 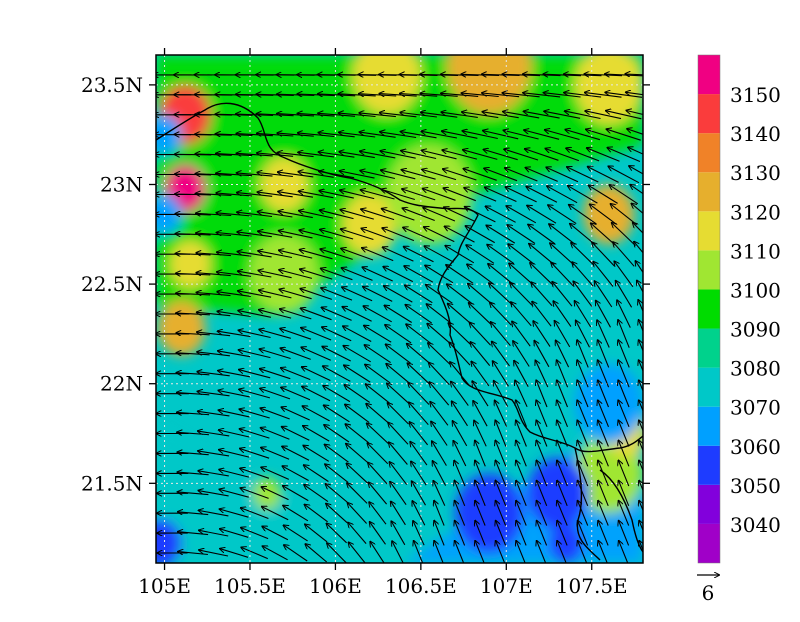 I want to click on x-tick-label: 107E, so click(x=506, y=586).